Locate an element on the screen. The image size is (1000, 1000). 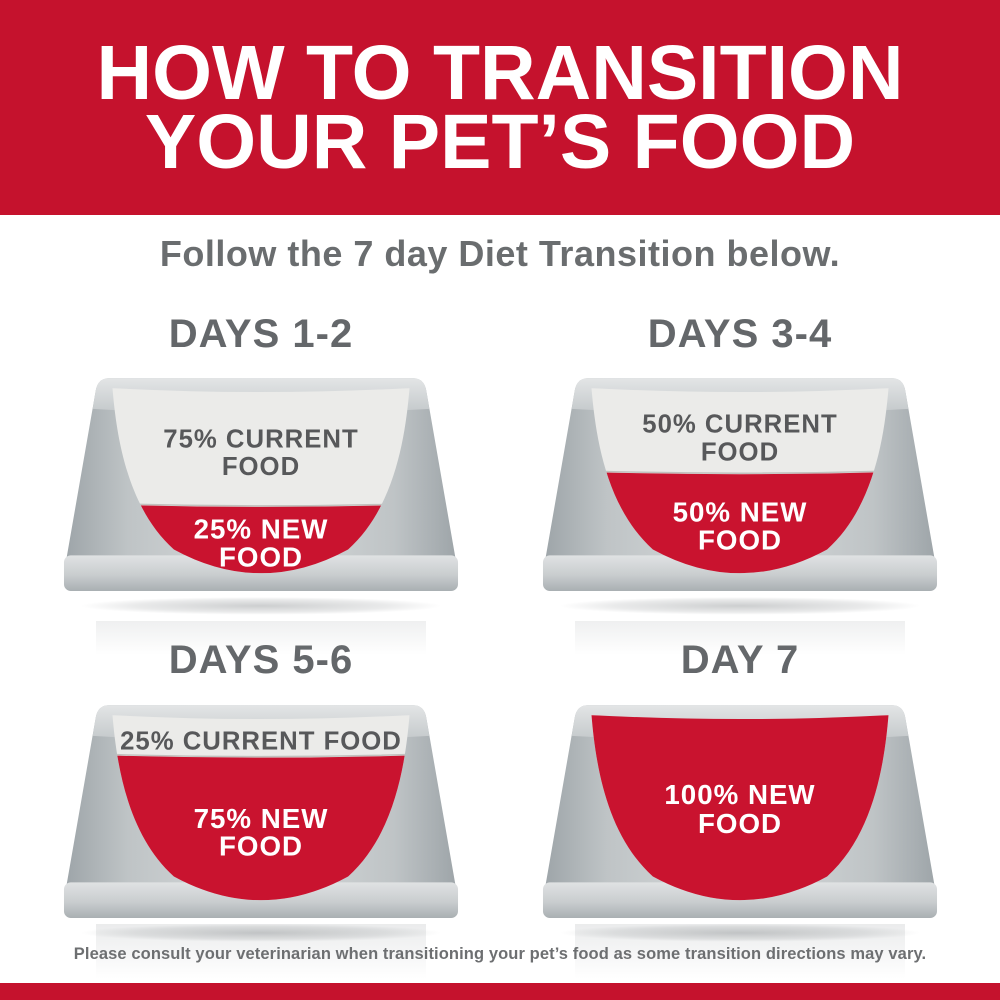
current-food-label-line1: 75% CURRENT is located at coordinates (260, 439).